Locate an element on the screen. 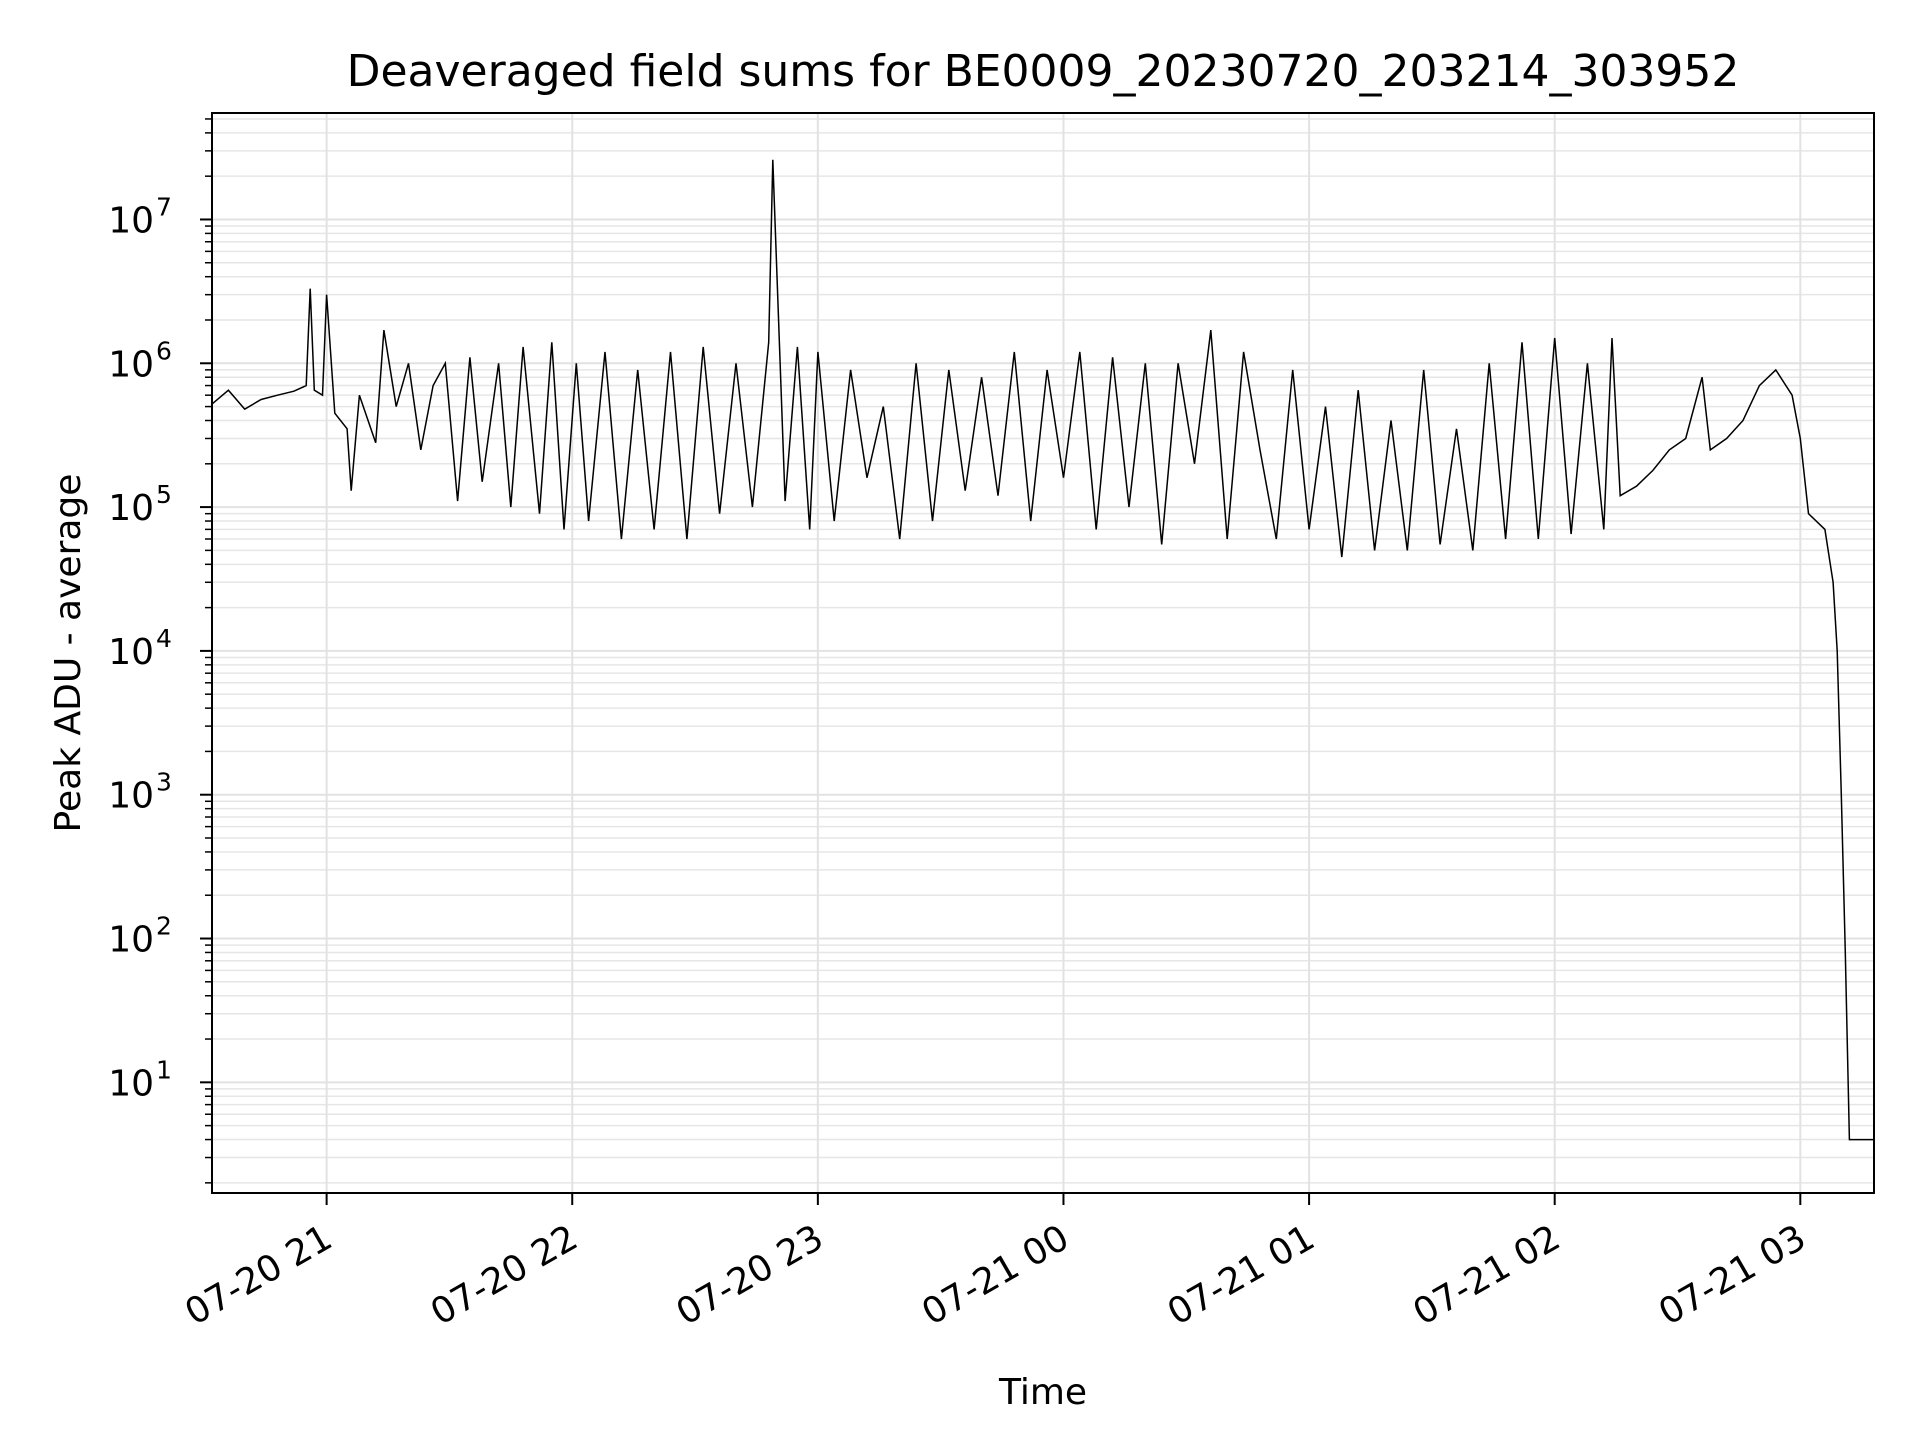  y-tick-exponent: 5 is located at coordinates (164, 494).